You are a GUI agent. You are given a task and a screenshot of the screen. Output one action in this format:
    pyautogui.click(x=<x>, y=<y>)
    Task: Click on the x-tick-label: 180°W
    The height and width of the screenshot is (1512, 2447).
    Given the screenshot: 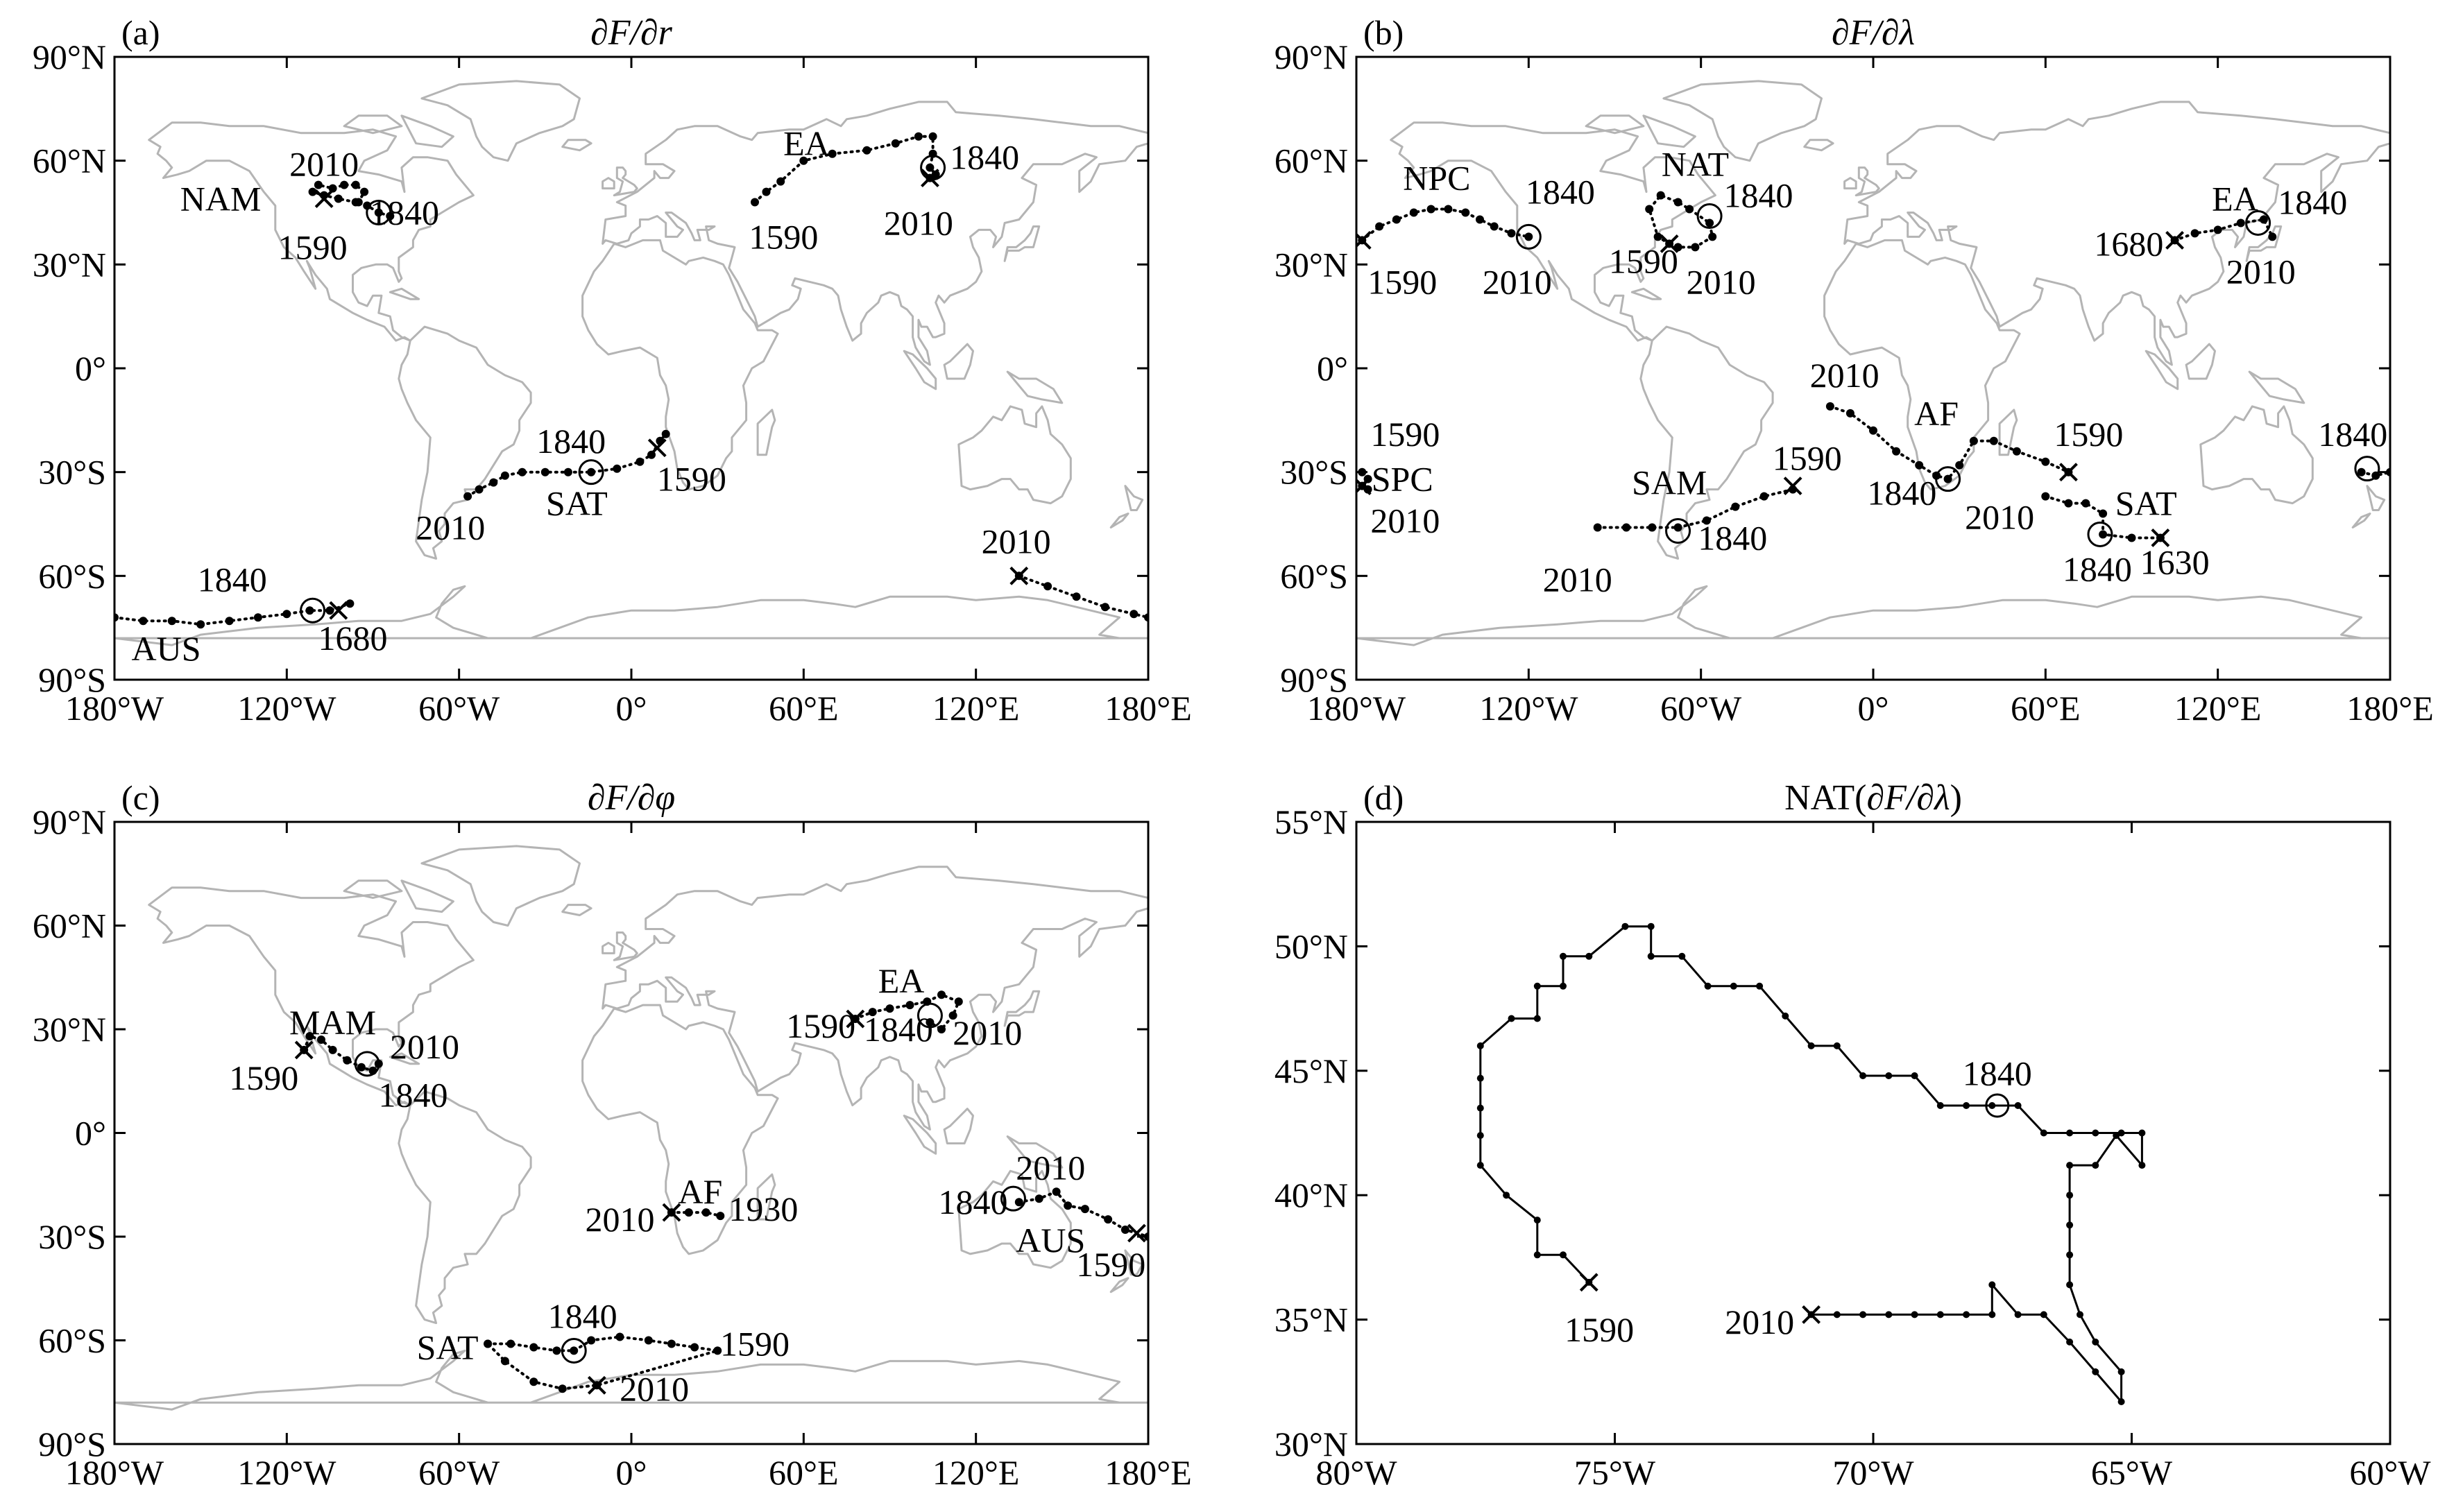 What is the action you would take?
    pyautogui.click(x=115, y=1473)
    